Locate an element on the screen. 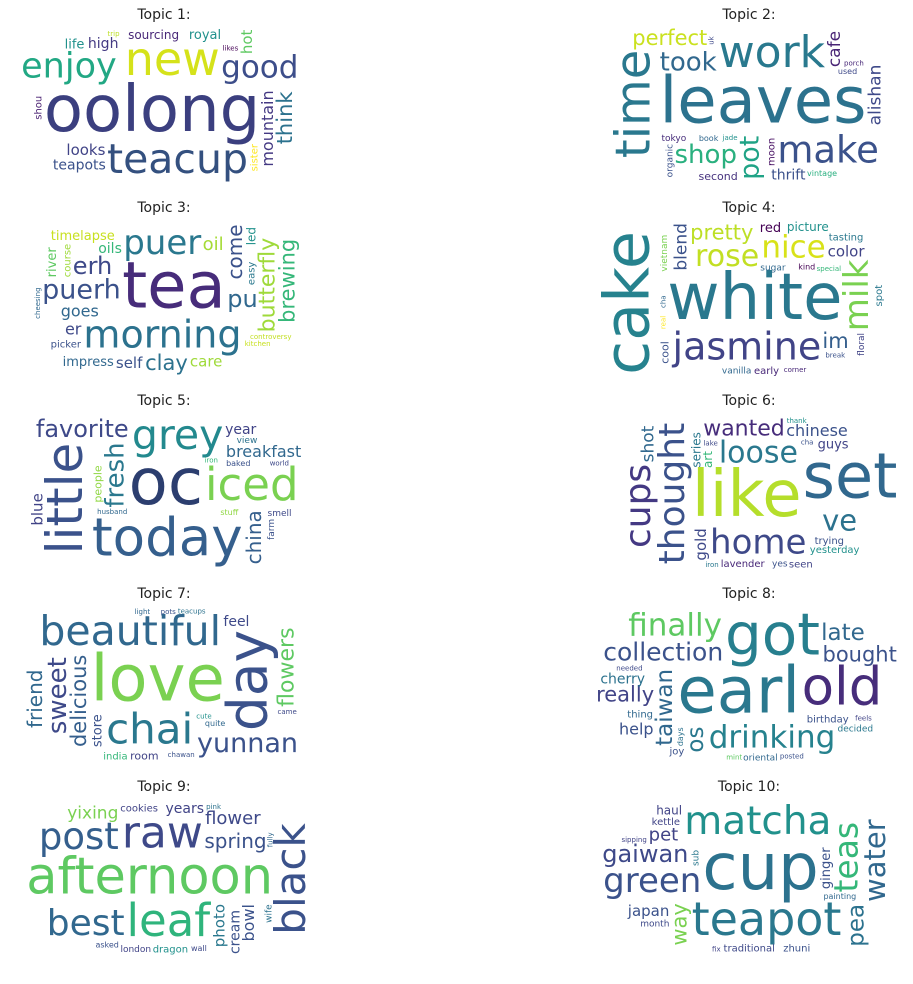 Image resolution: width=913 pixels, height=984 pixels. cloud-word-kettle: kettle is located at coordinates (666, 822).